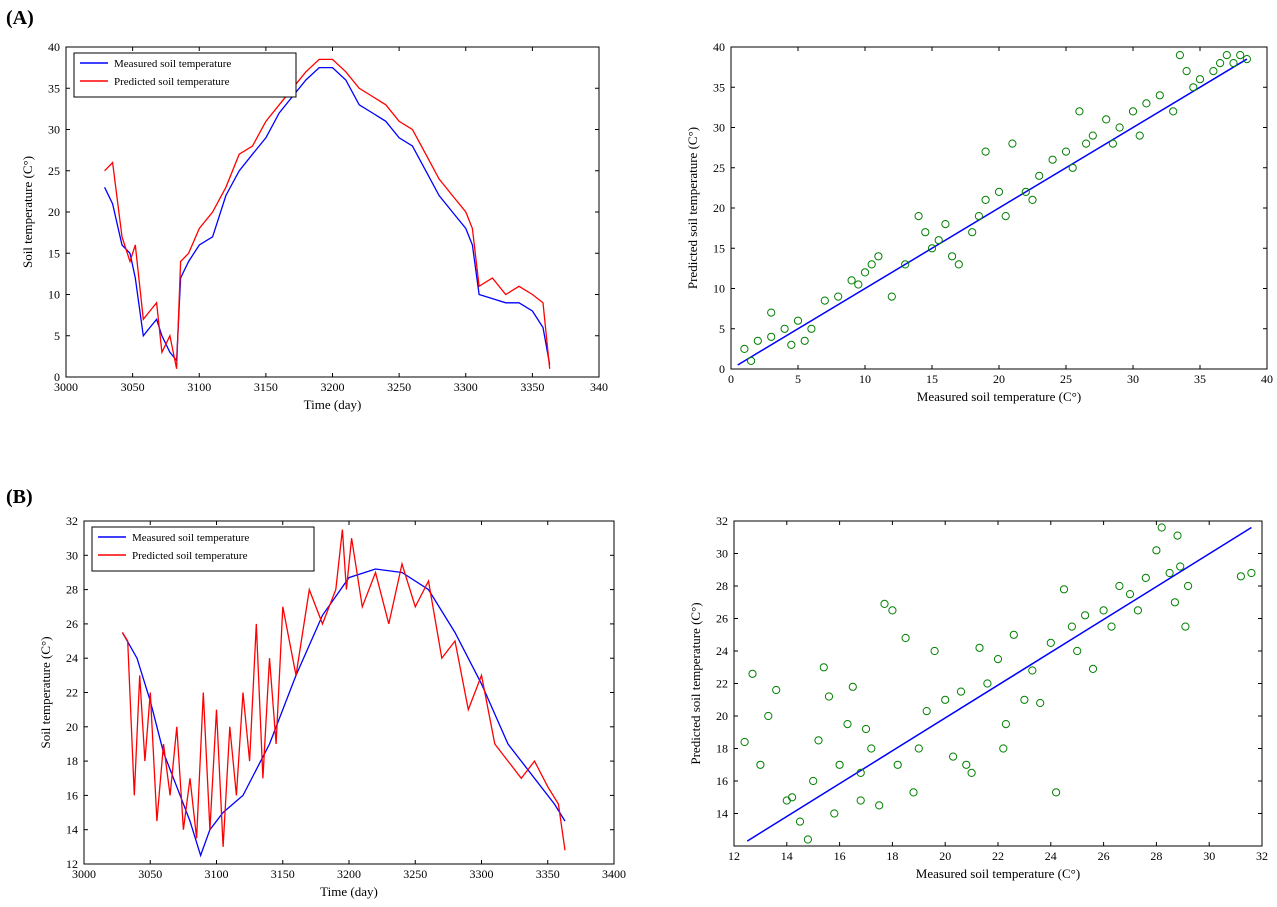  I want to click on y-axis-label: Predicted soil temperature (C°), so click(692, 208).